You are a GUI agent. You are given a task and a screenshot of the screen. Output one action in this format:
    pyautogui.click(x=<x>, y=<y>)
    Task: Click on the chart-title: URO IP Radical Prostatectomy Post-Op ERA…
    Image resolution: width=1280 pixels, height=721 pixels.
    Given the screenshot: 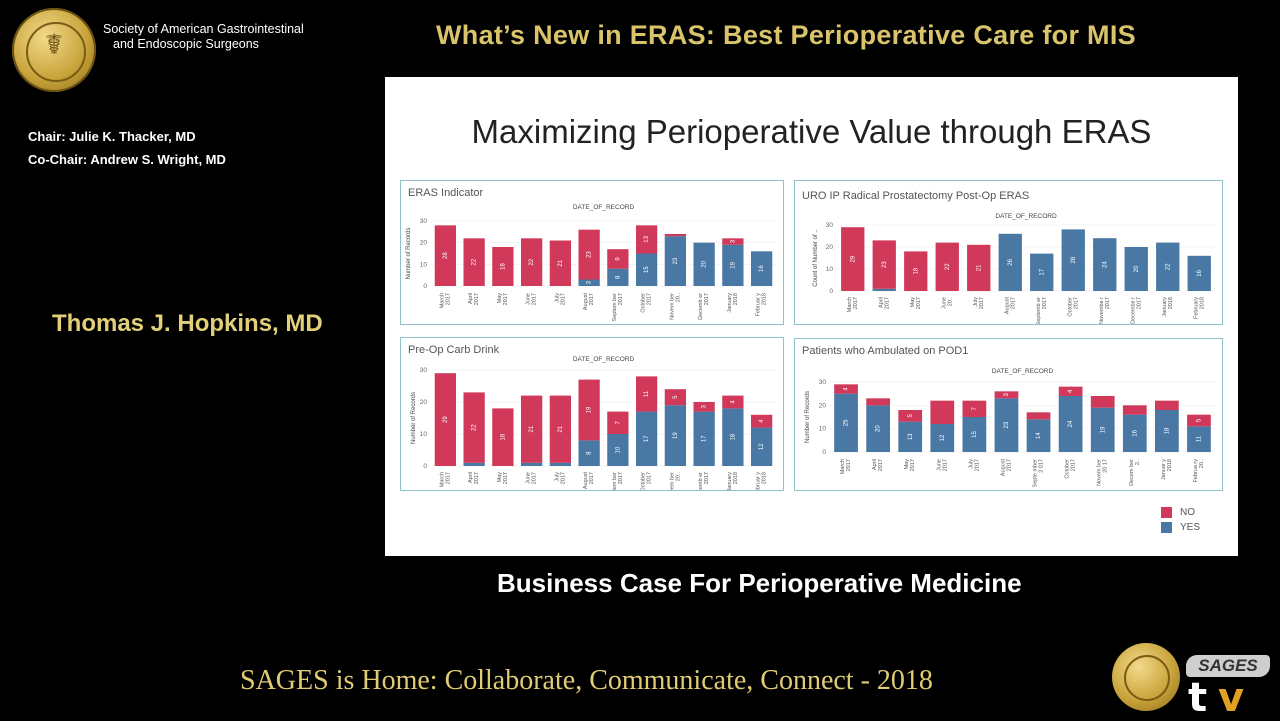 What is the action you would take?
    pyautogui.click(x=916, y=196)
    